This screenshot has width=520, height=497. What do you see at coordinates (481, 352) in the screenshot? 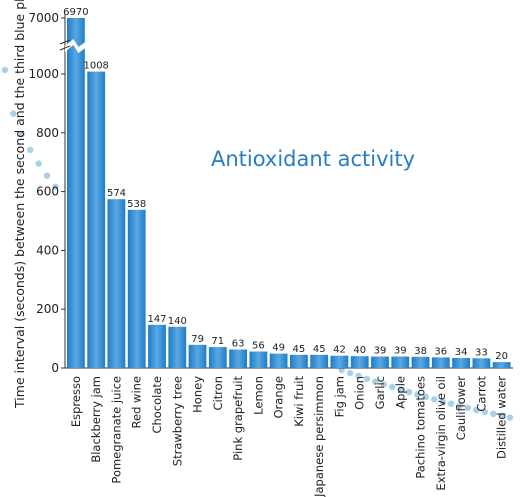
I see `value-label: 33` at bounding box center [481, 352].